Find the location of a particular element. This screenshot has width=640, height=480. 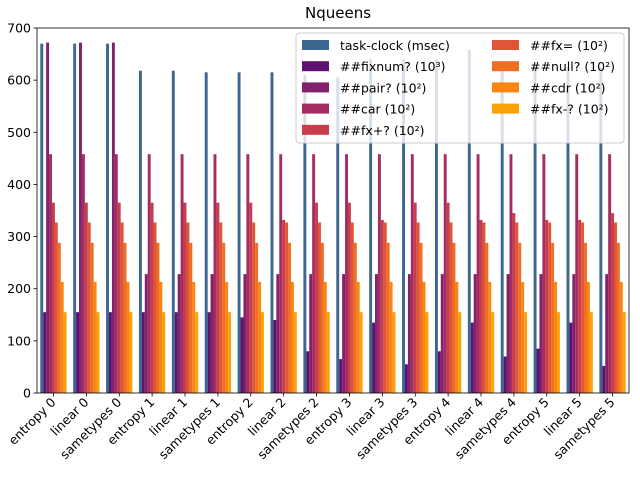

legend-label-4: ##fx+? (10²) is located at coordinates (382, 130).